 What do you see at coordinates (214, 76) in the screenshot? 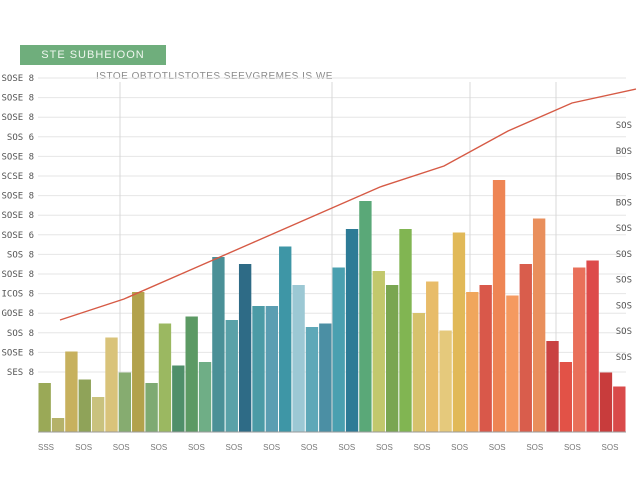
I see `chart-subtitle: ISTOE OBTOTLISTOTES SEEVGREMES IS WE` at bounding box center [214, 76].